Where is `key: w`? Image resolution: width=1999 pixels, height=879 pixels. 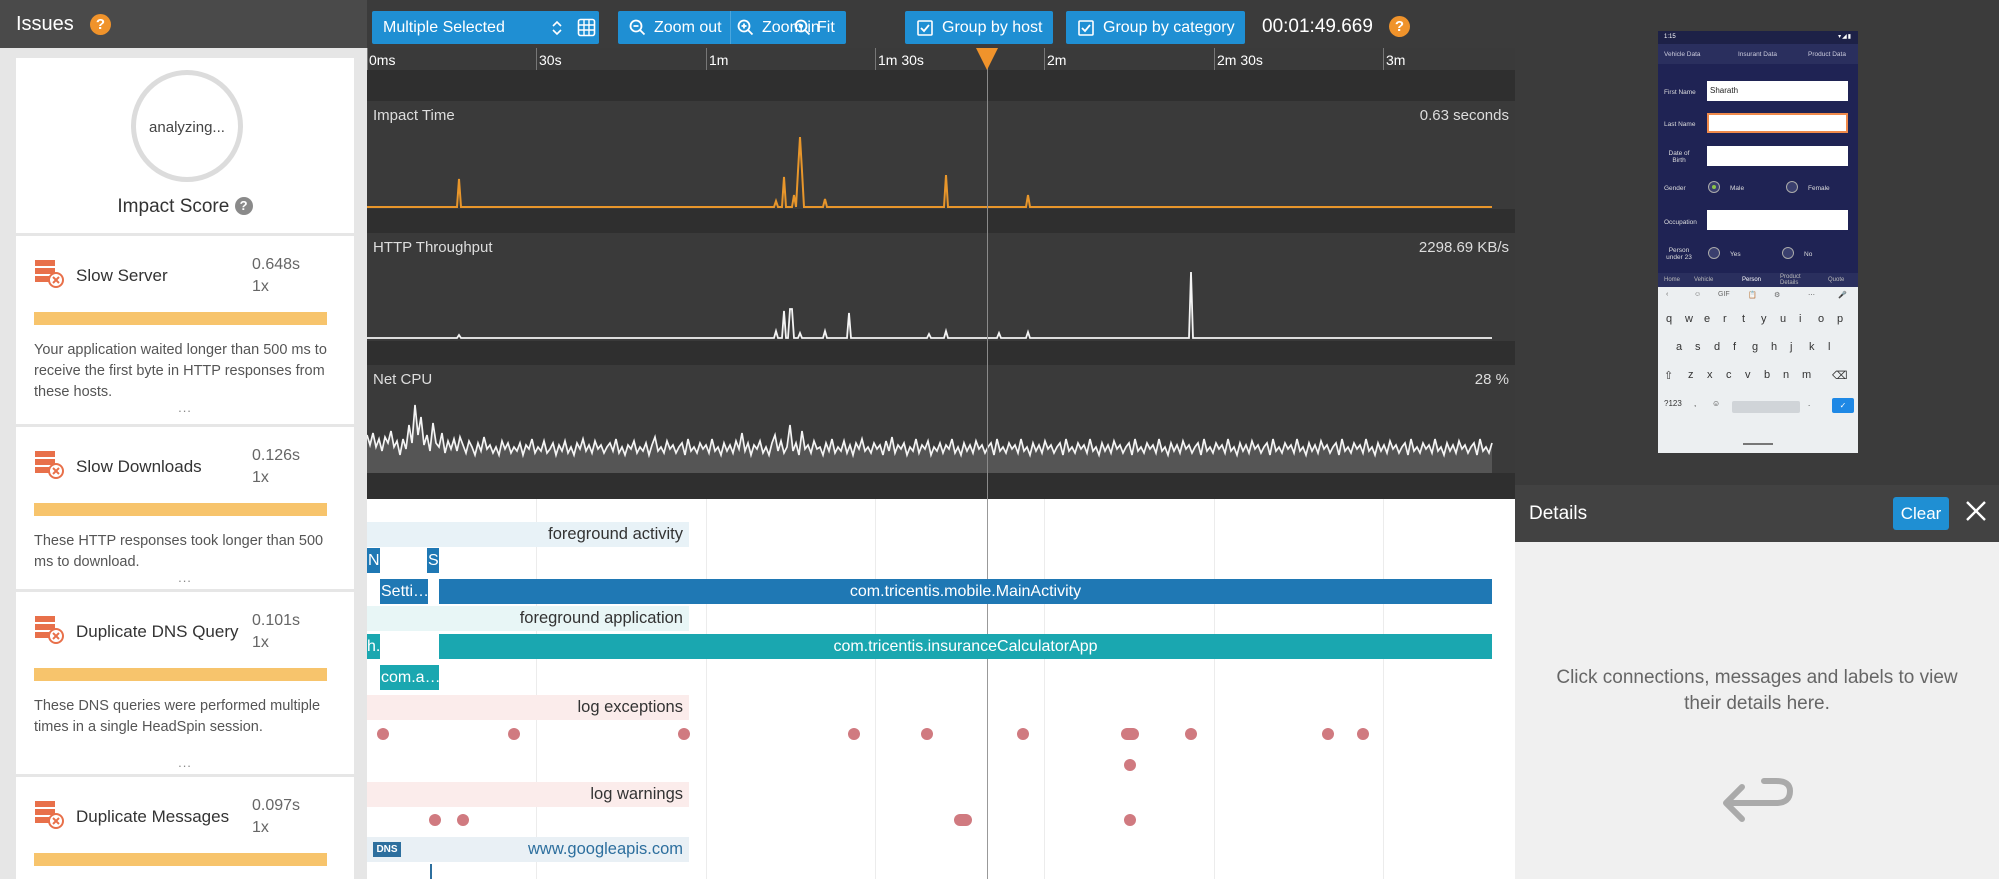 key: w is located at coordinates (1689, 319).